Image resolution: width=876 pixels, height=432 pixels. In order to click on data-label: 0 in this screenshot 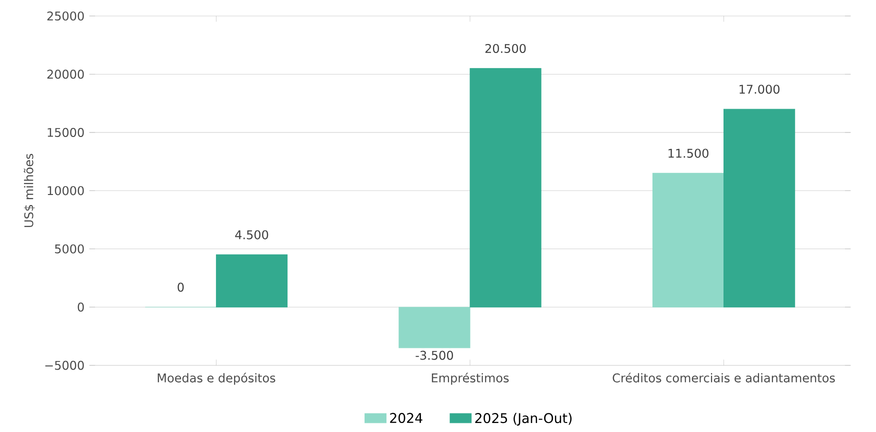, I will do `click(181, 287)`.